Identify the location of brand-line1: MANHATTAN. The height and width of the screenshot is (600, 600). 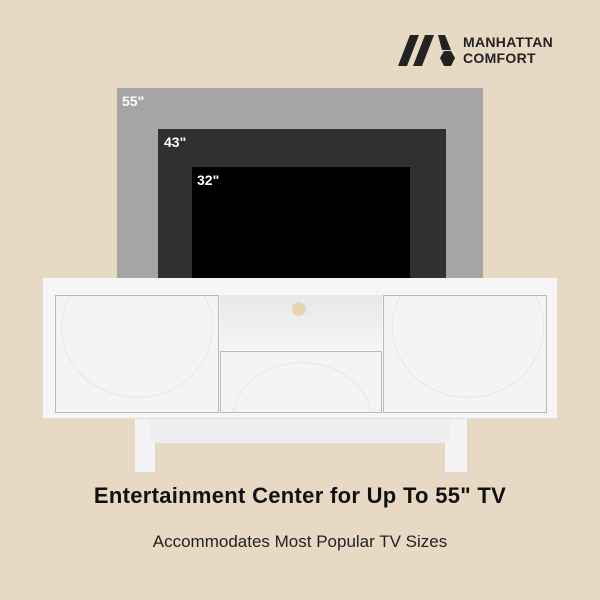
(508, 42).